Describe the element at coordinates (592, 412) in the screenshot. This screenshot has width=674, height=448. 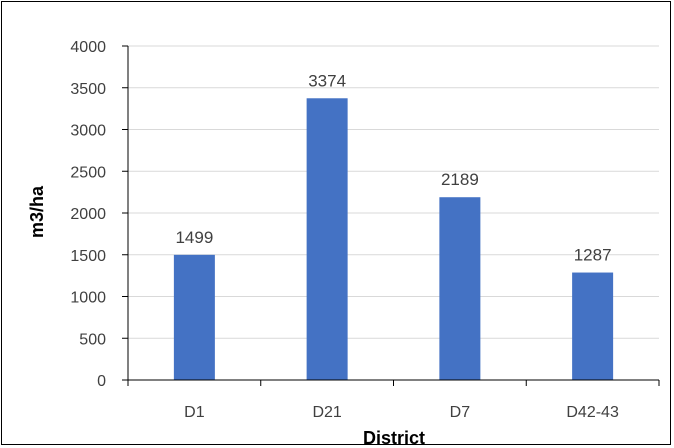
I see `x-tick-label: D42-43` at that location.